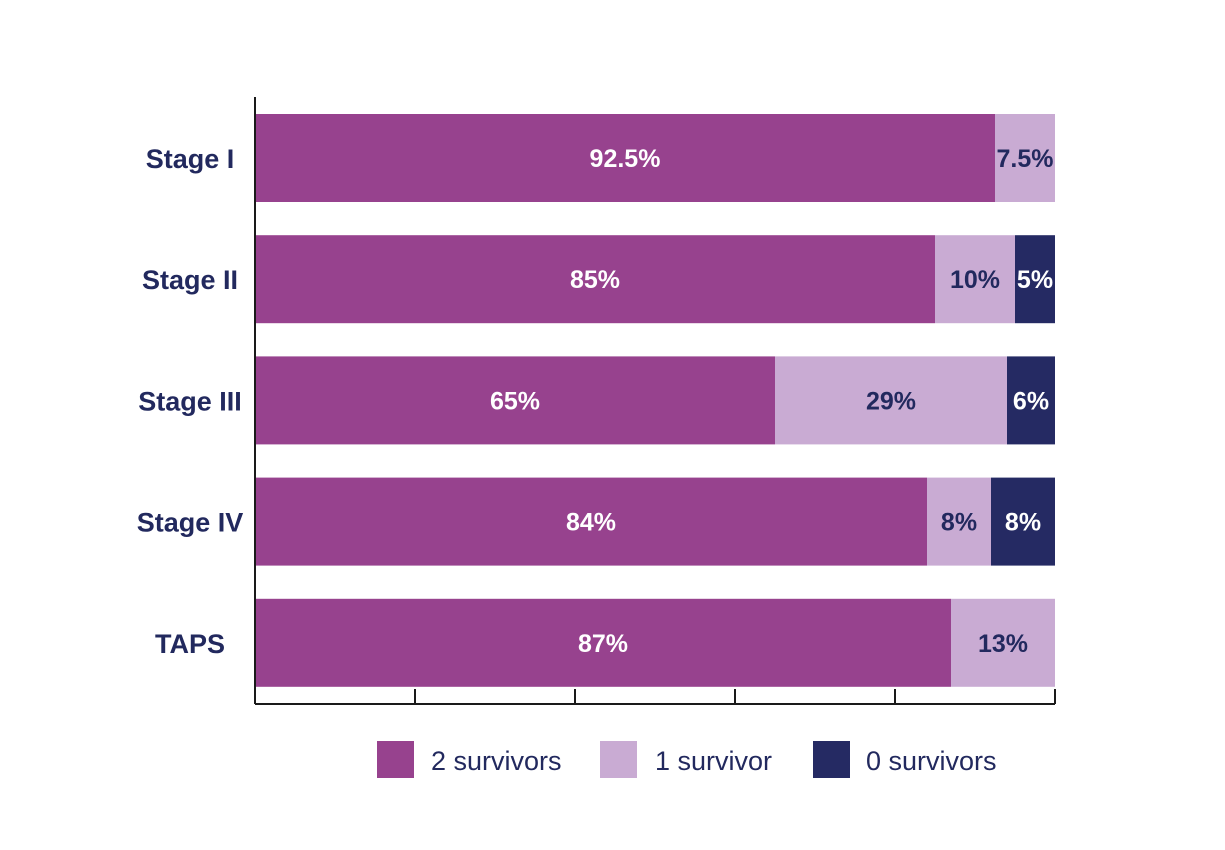 The width and height of the screenshot is (1225, 850). I want to click on legend-item: 1 survivor, so click(686, 759).